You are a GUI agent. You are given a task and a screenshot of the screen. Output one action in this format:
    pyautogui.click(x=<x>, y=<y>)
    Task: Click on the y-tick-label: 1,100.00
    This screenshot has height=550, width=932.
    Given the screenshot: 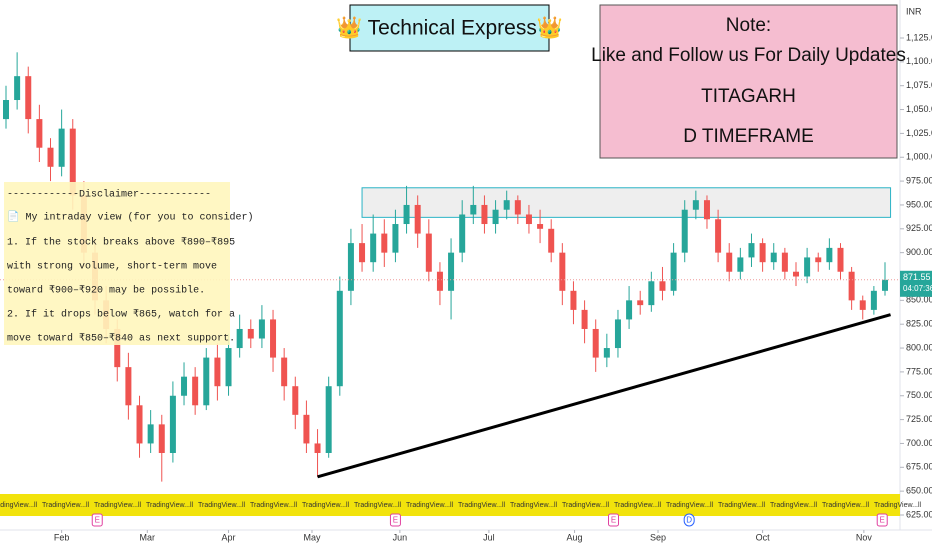 What is the action you would take?
    pyautogui.click(x=919, y=61)
    